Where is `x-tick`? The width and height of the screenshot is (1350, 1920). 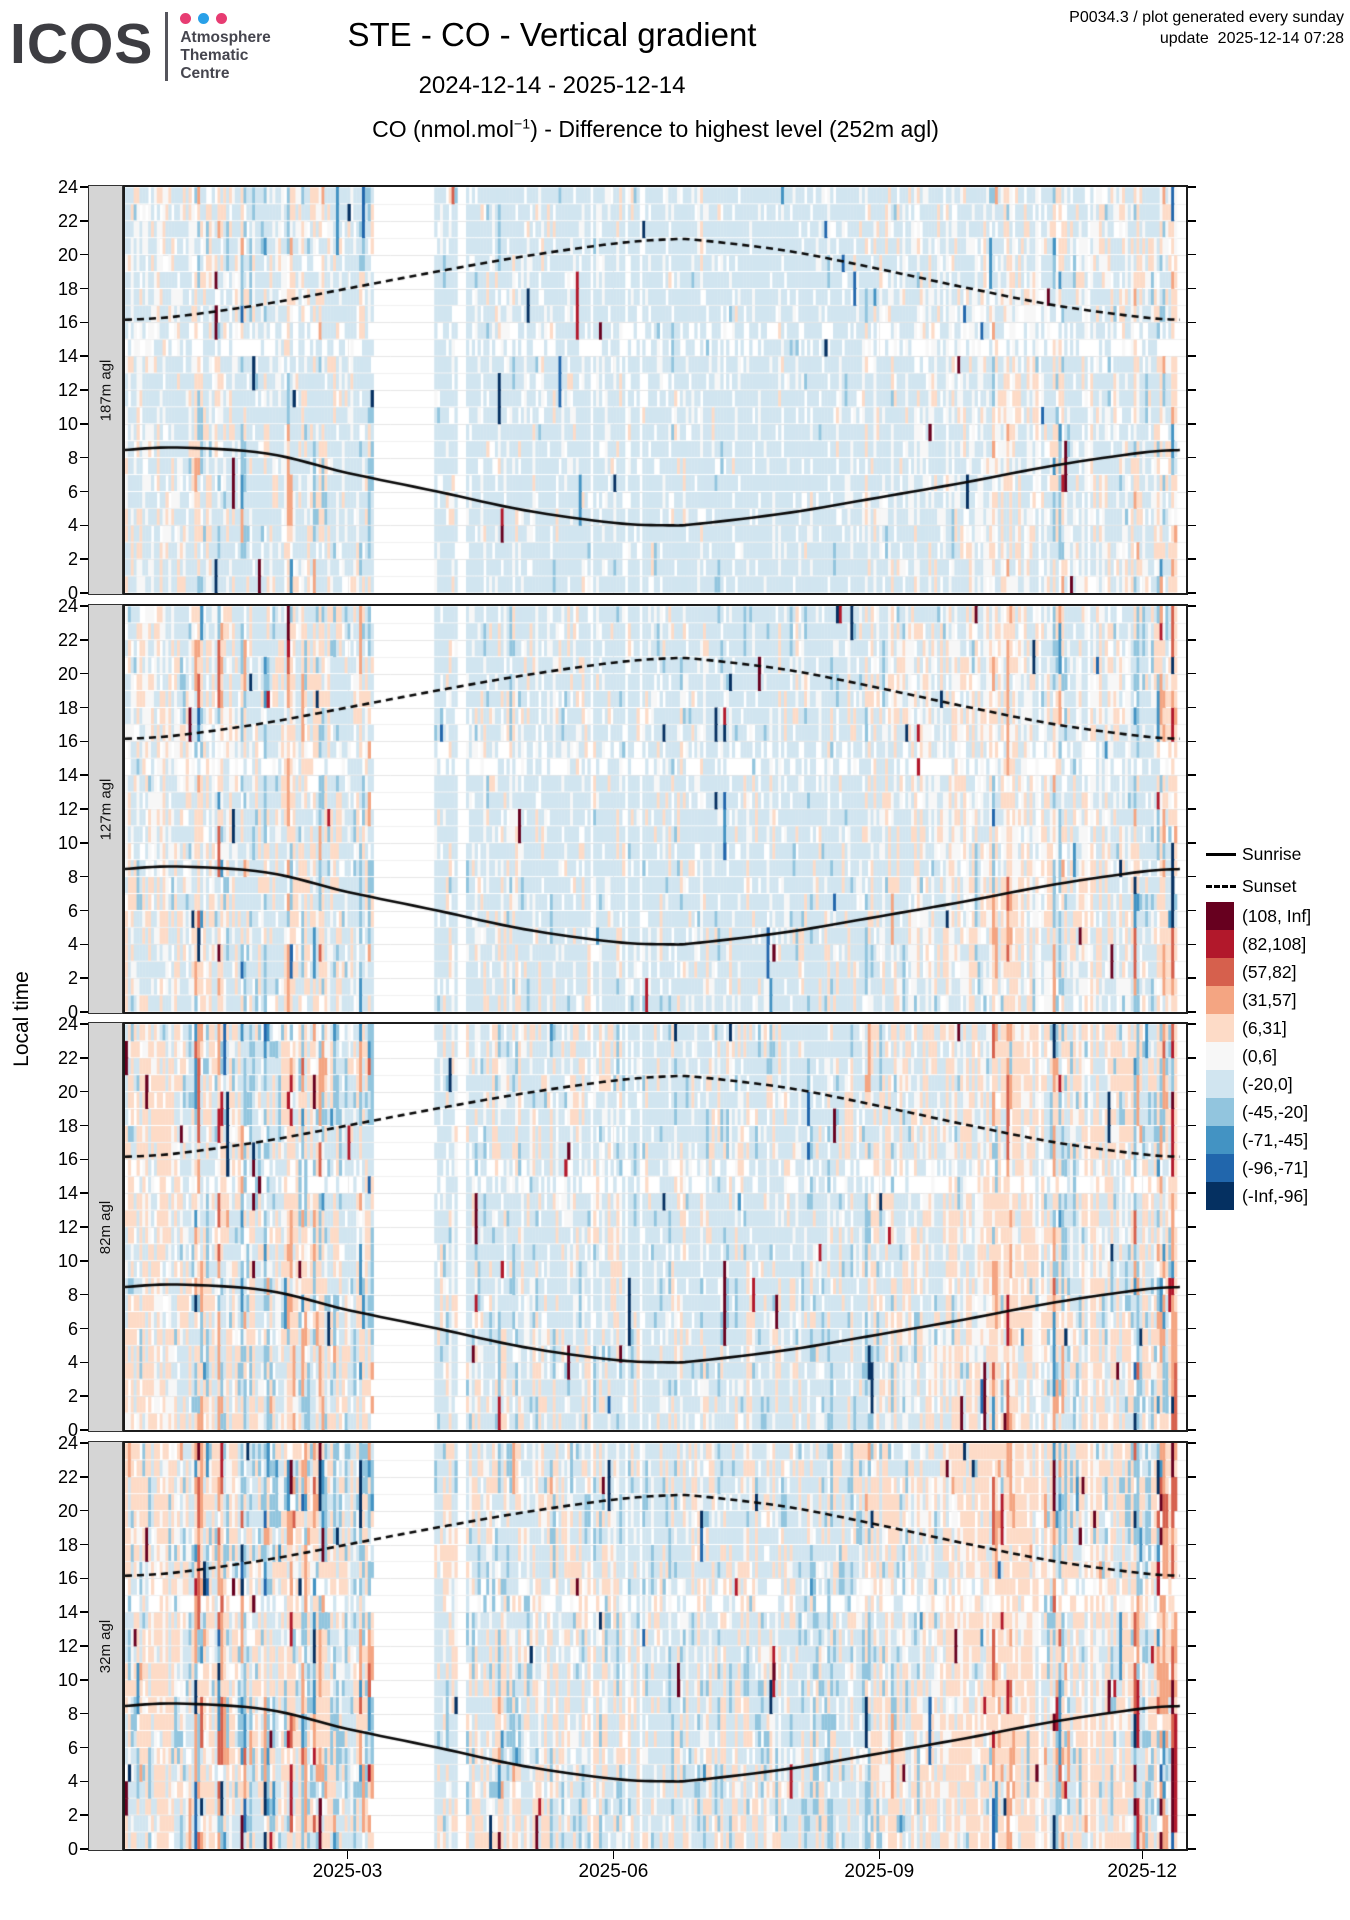 x-tick is located at coordinates (879, 1855).